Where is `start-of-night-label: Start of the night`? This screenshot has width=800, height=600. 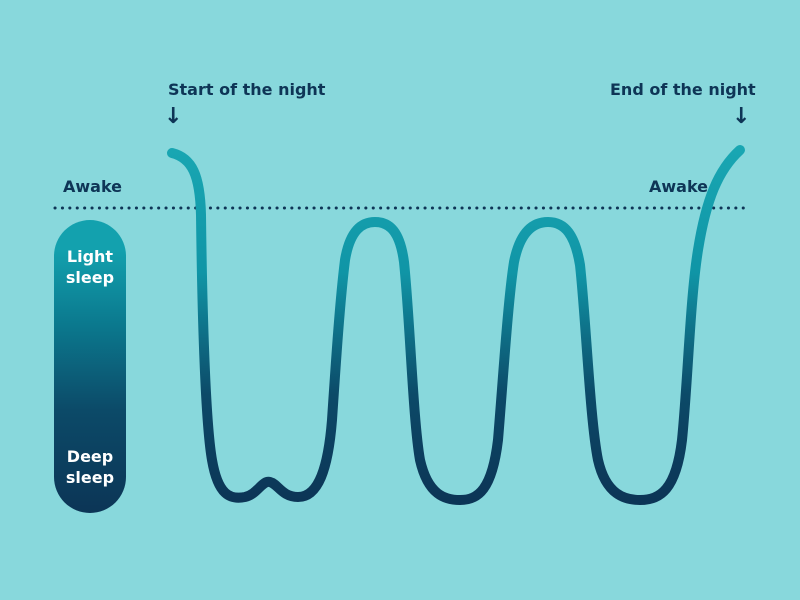 start-of-night-label: Start of the night is located at coordinates (247, 89).